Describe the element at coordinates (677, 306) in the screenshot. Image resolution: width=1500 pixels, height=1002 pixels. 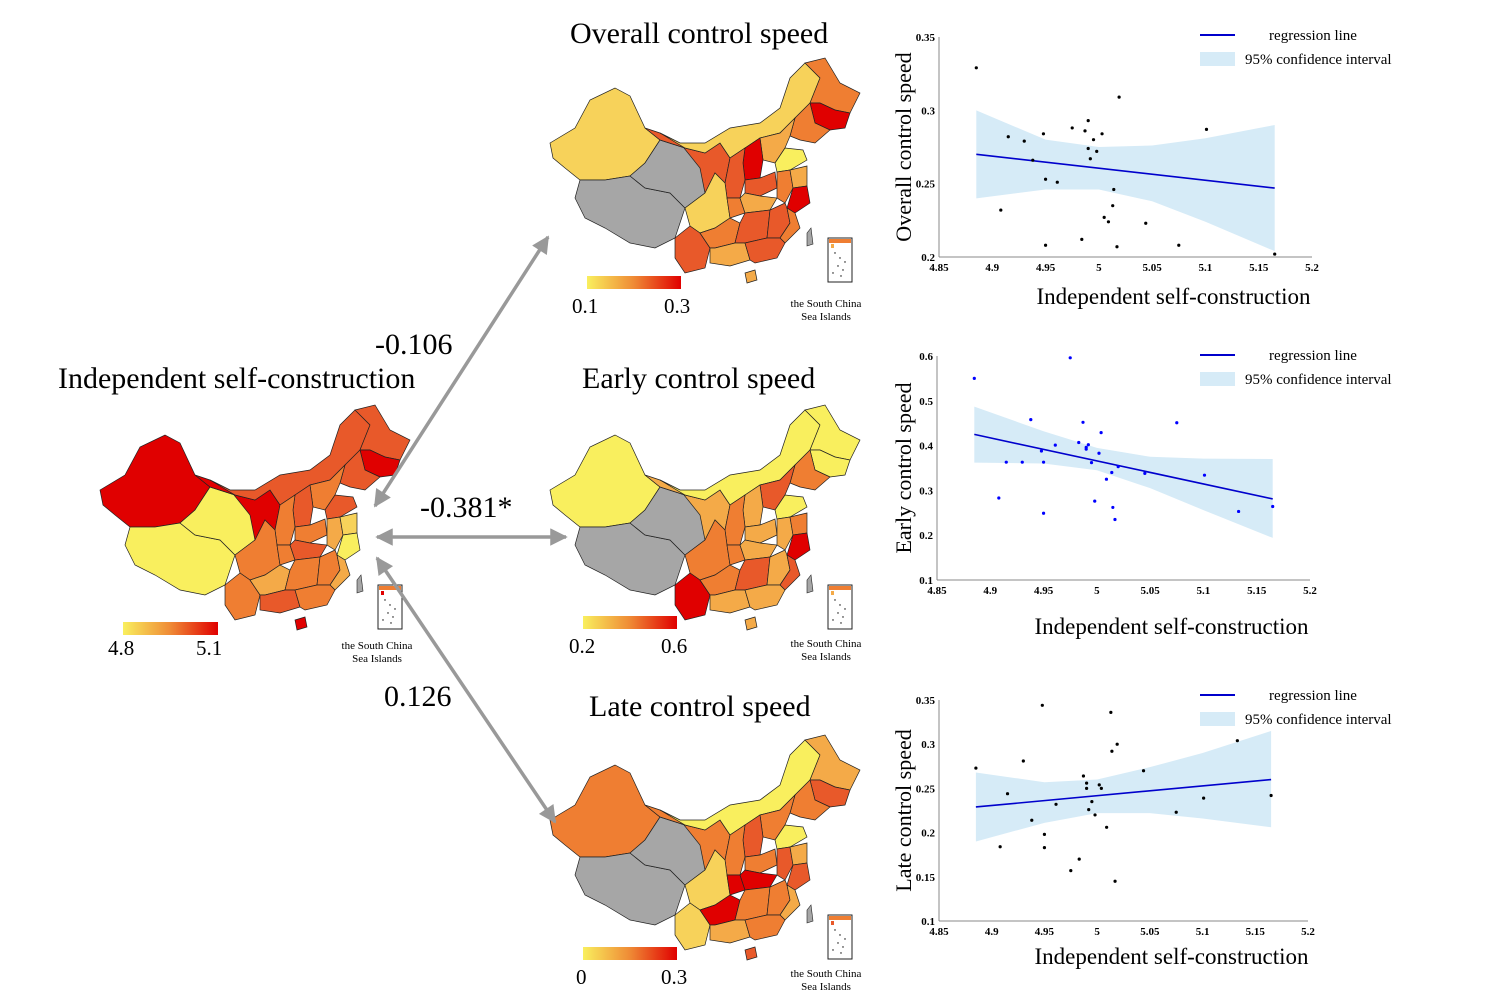
I see `colorbar-max-overall: 0.3` at that location.